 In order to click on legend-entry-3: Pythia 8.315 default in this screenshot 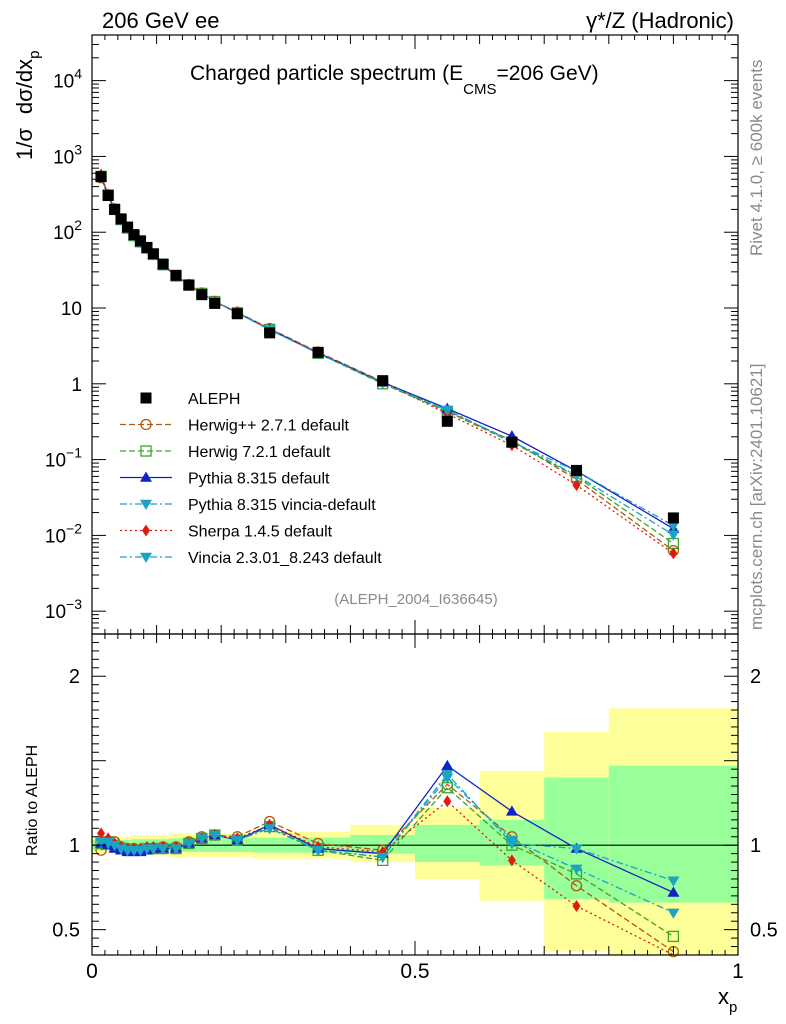, I will do `click(225, 479)`.